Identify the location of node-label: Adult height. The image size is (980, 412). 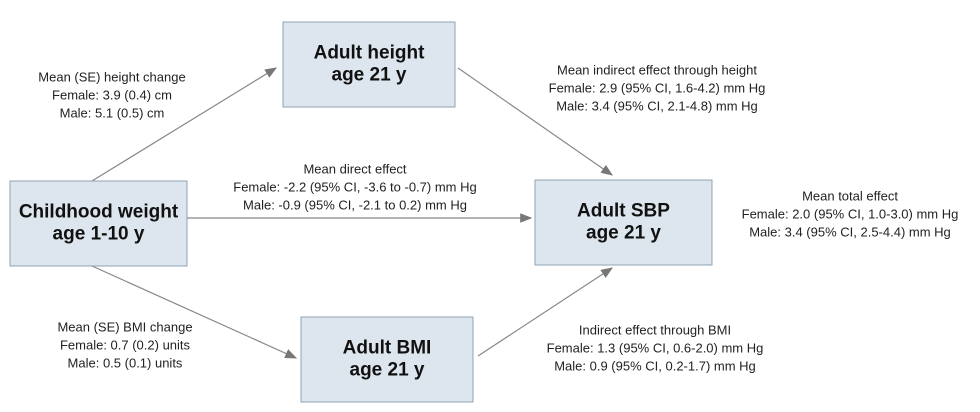
(369, 53).